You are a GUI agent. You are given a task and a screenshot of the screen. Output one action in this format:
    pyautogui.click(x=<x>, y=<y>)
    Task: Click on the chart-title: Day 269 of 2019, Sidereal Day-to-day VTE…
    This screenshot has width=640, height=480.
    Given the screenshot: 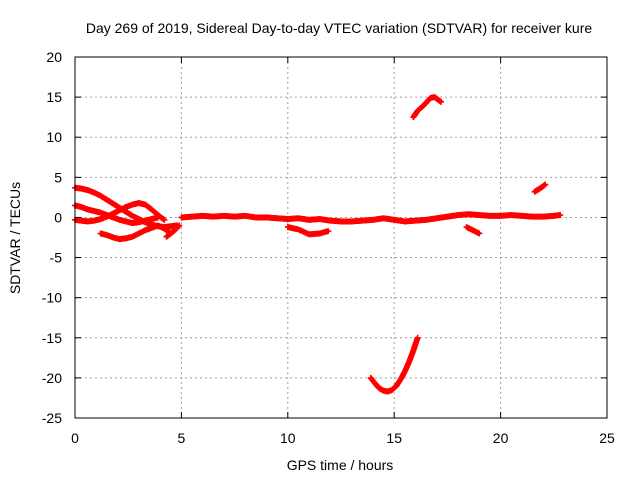 What is the action you would take?
    pyautogui.click(x=339, y=28)
    